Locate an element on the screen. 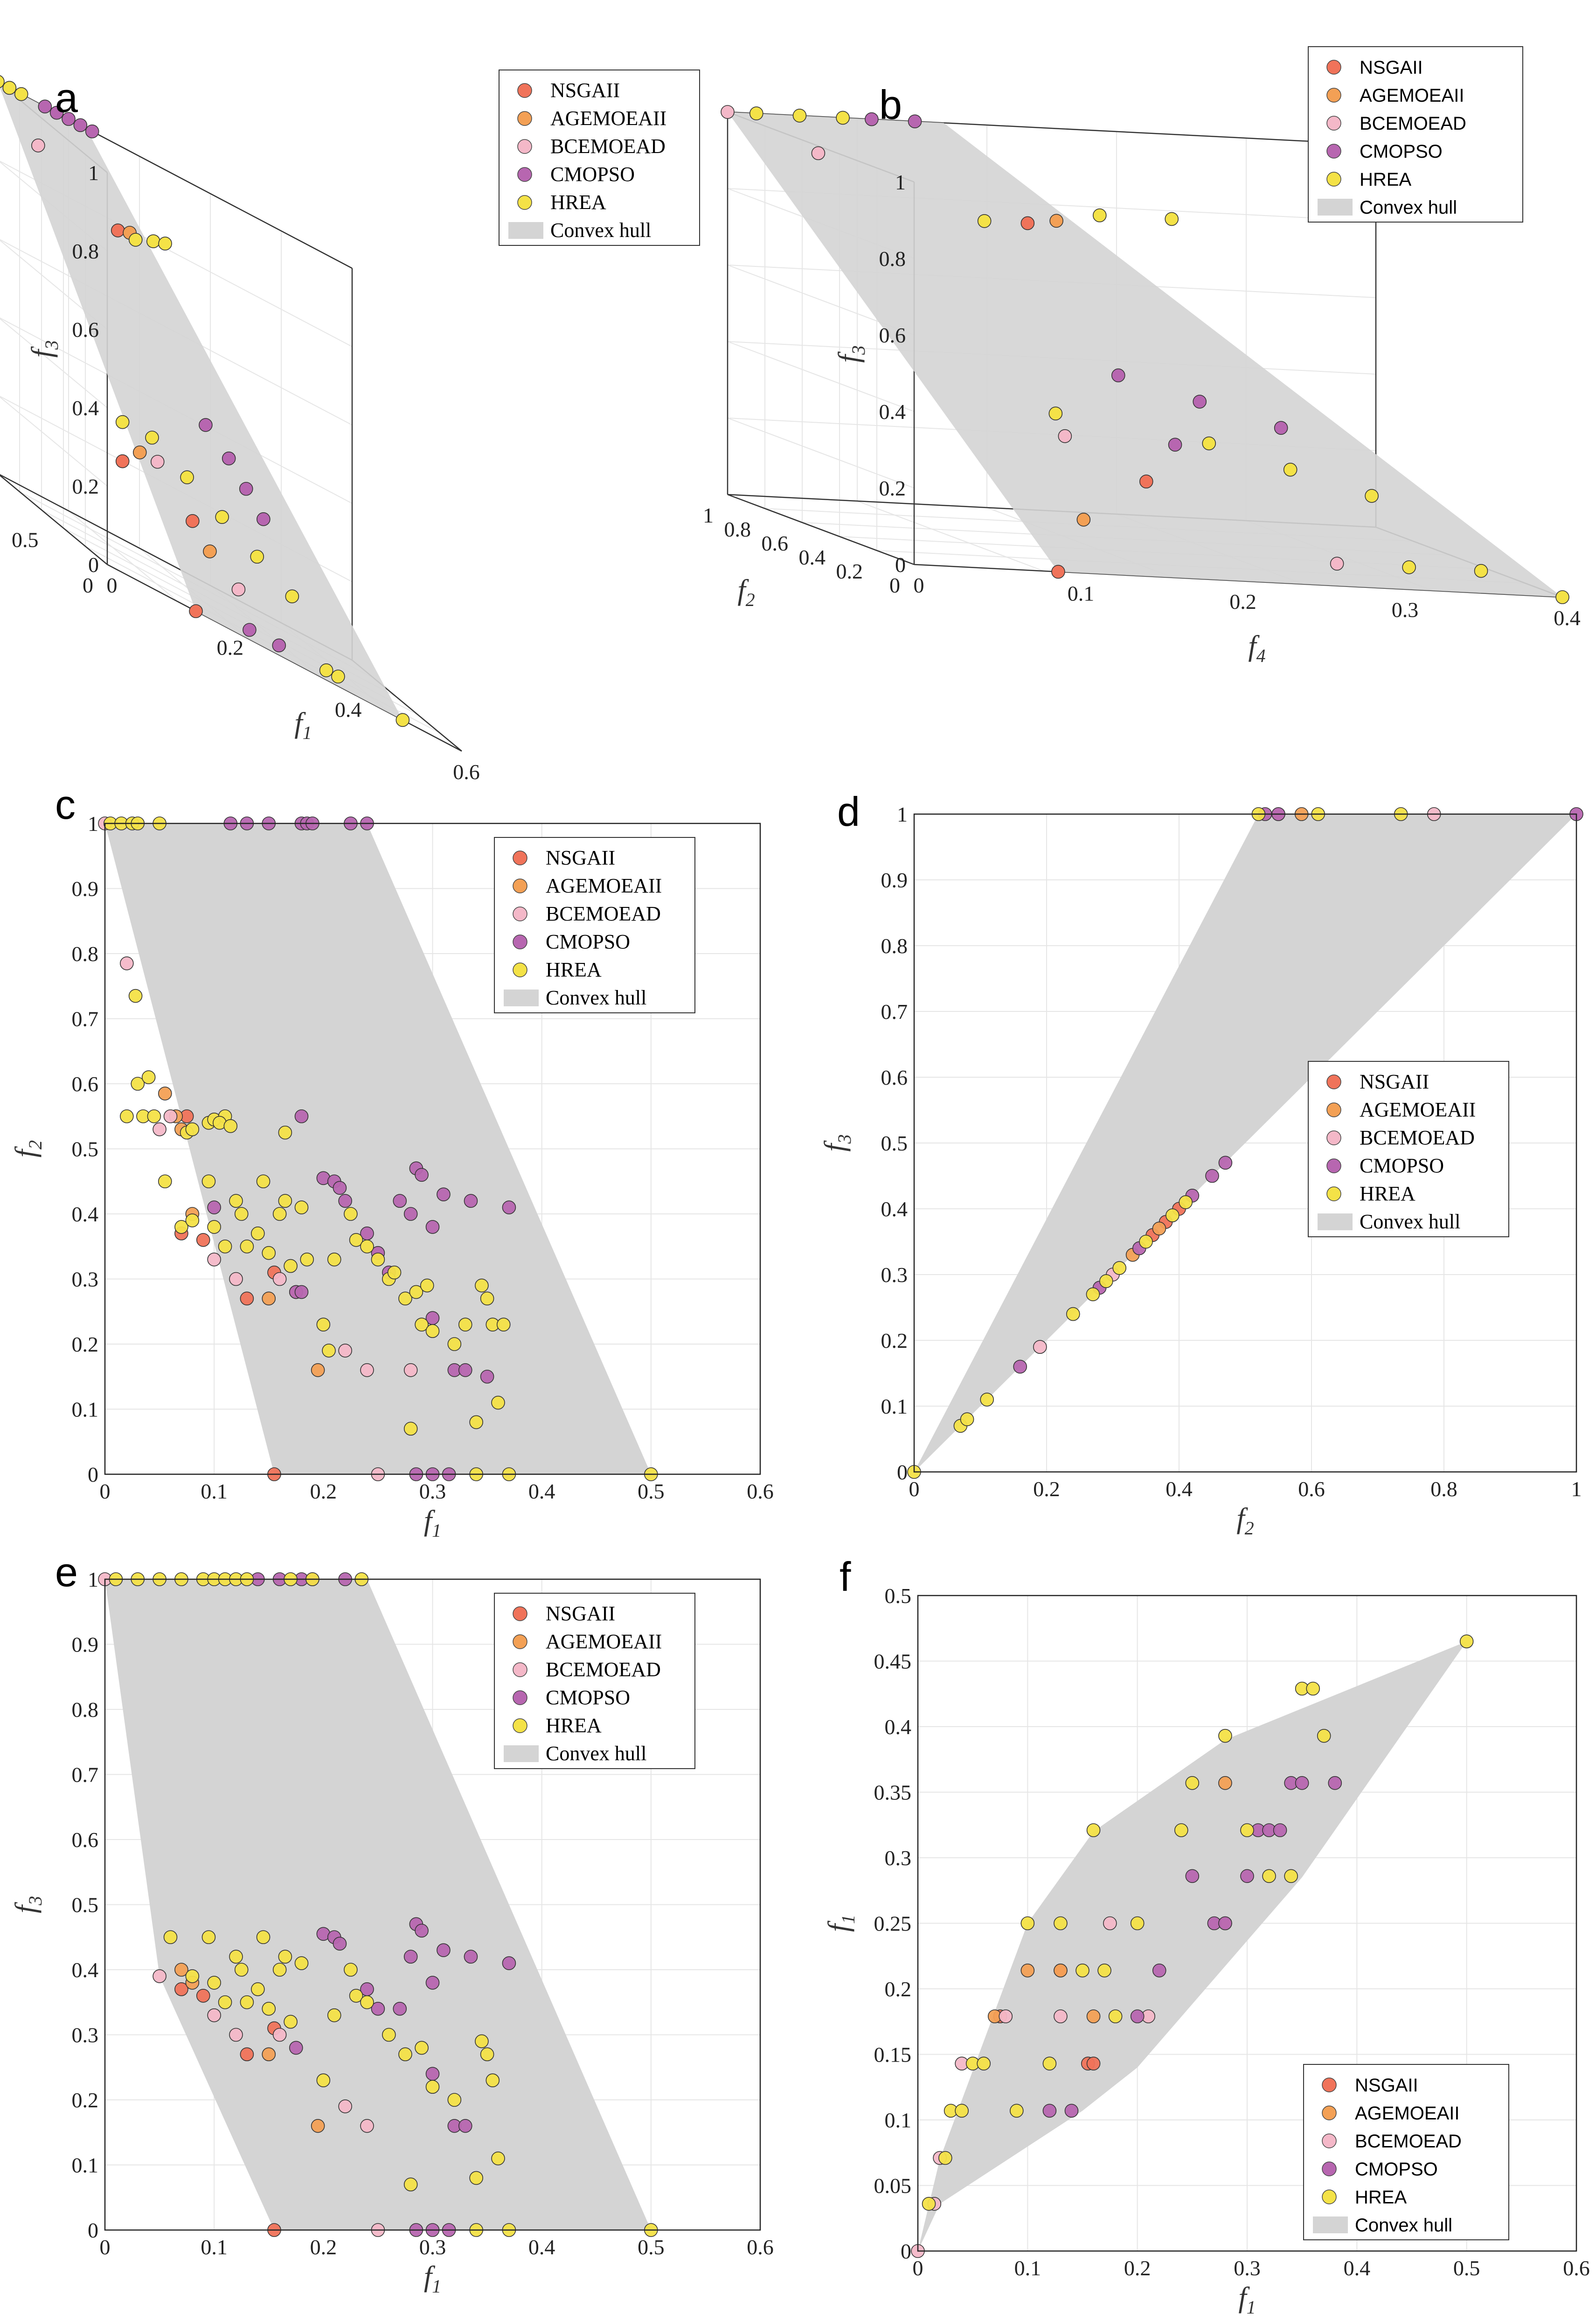  panel-f-legend-label-bcemoead: BCEMOEAD is located at coordinates (1408, 2141).